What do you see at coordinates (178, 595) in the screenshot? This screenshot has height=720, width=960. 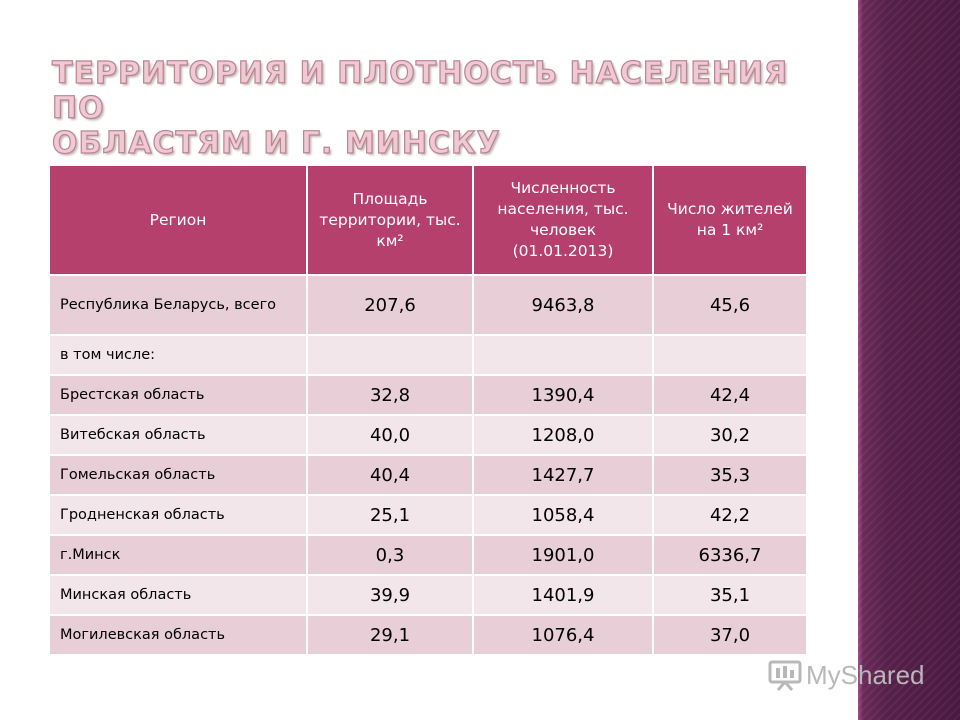 I see `cell-region: Минская область` at bounding box center [178, 595].